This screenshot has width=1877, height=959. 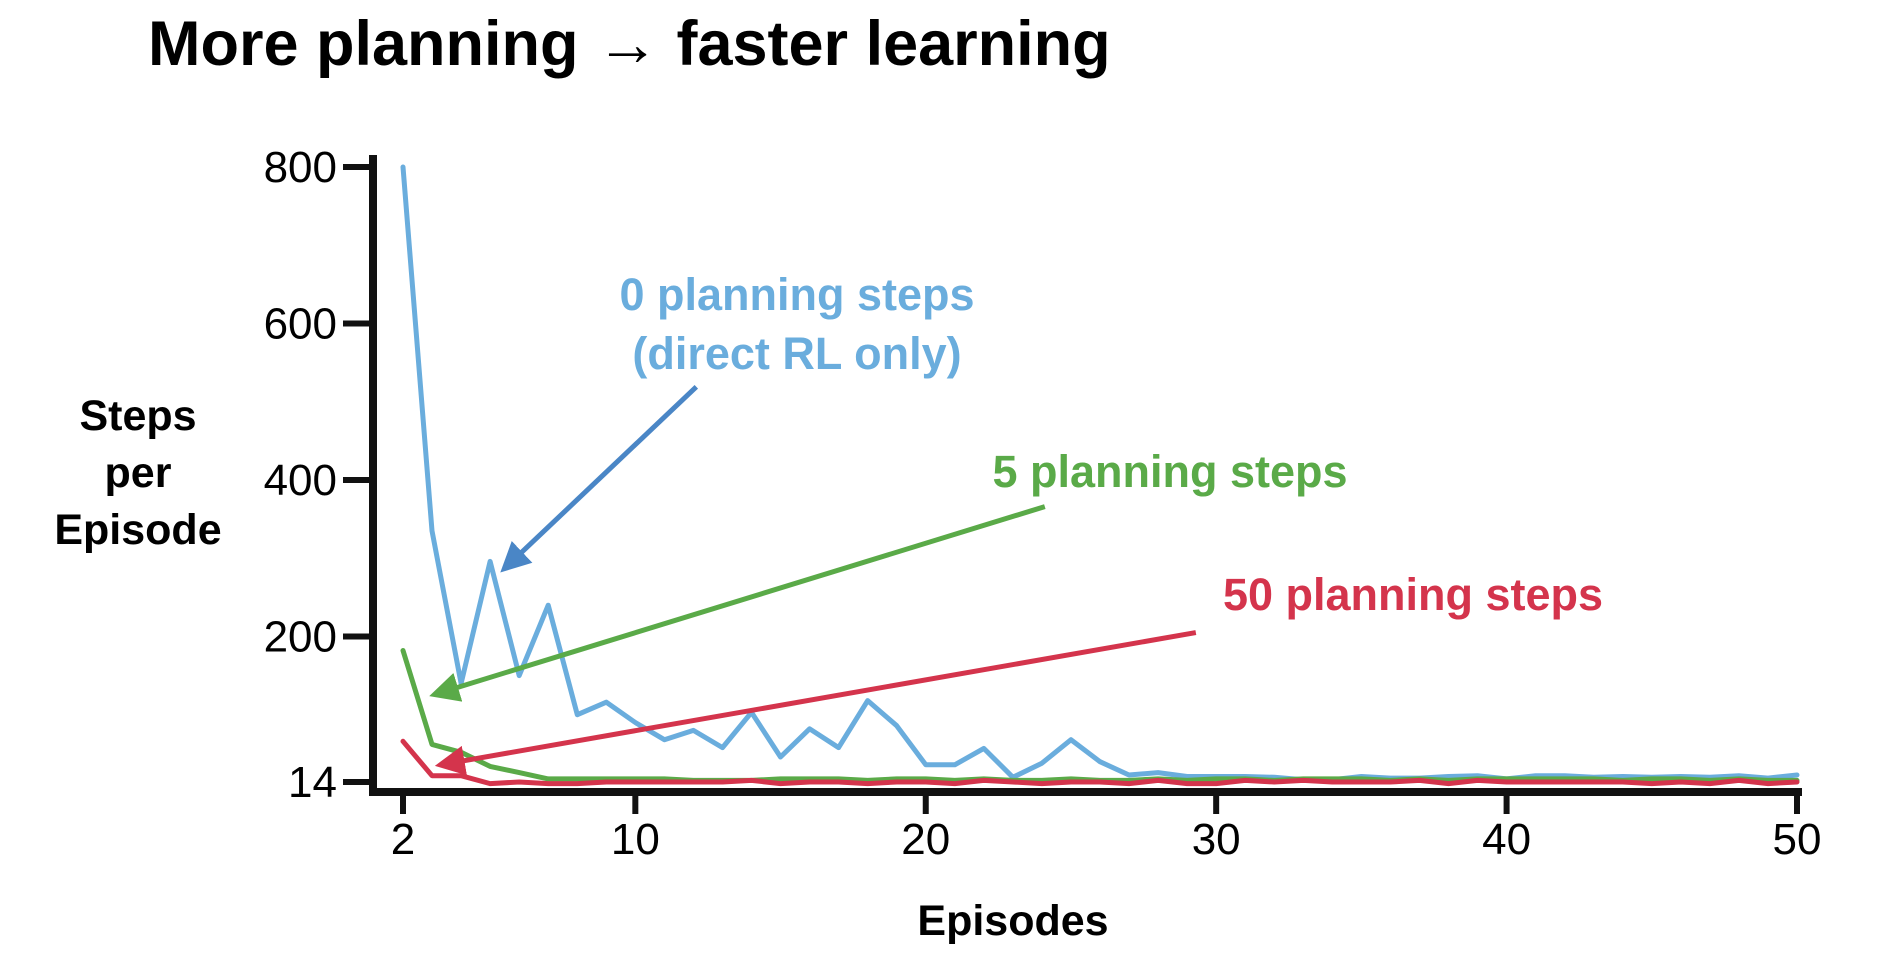 What do you see at coordinates (1012, 921) in the screenshot?
I see `x-axis-label: Episodes` at bounding box center [1012, 921].